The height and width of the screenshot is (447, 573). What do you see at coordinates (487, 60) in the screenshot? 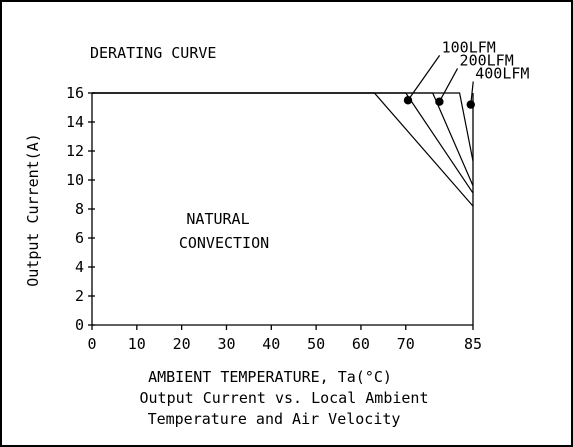
I see `series-label: 200LFM` at bounding box center [487, 60].